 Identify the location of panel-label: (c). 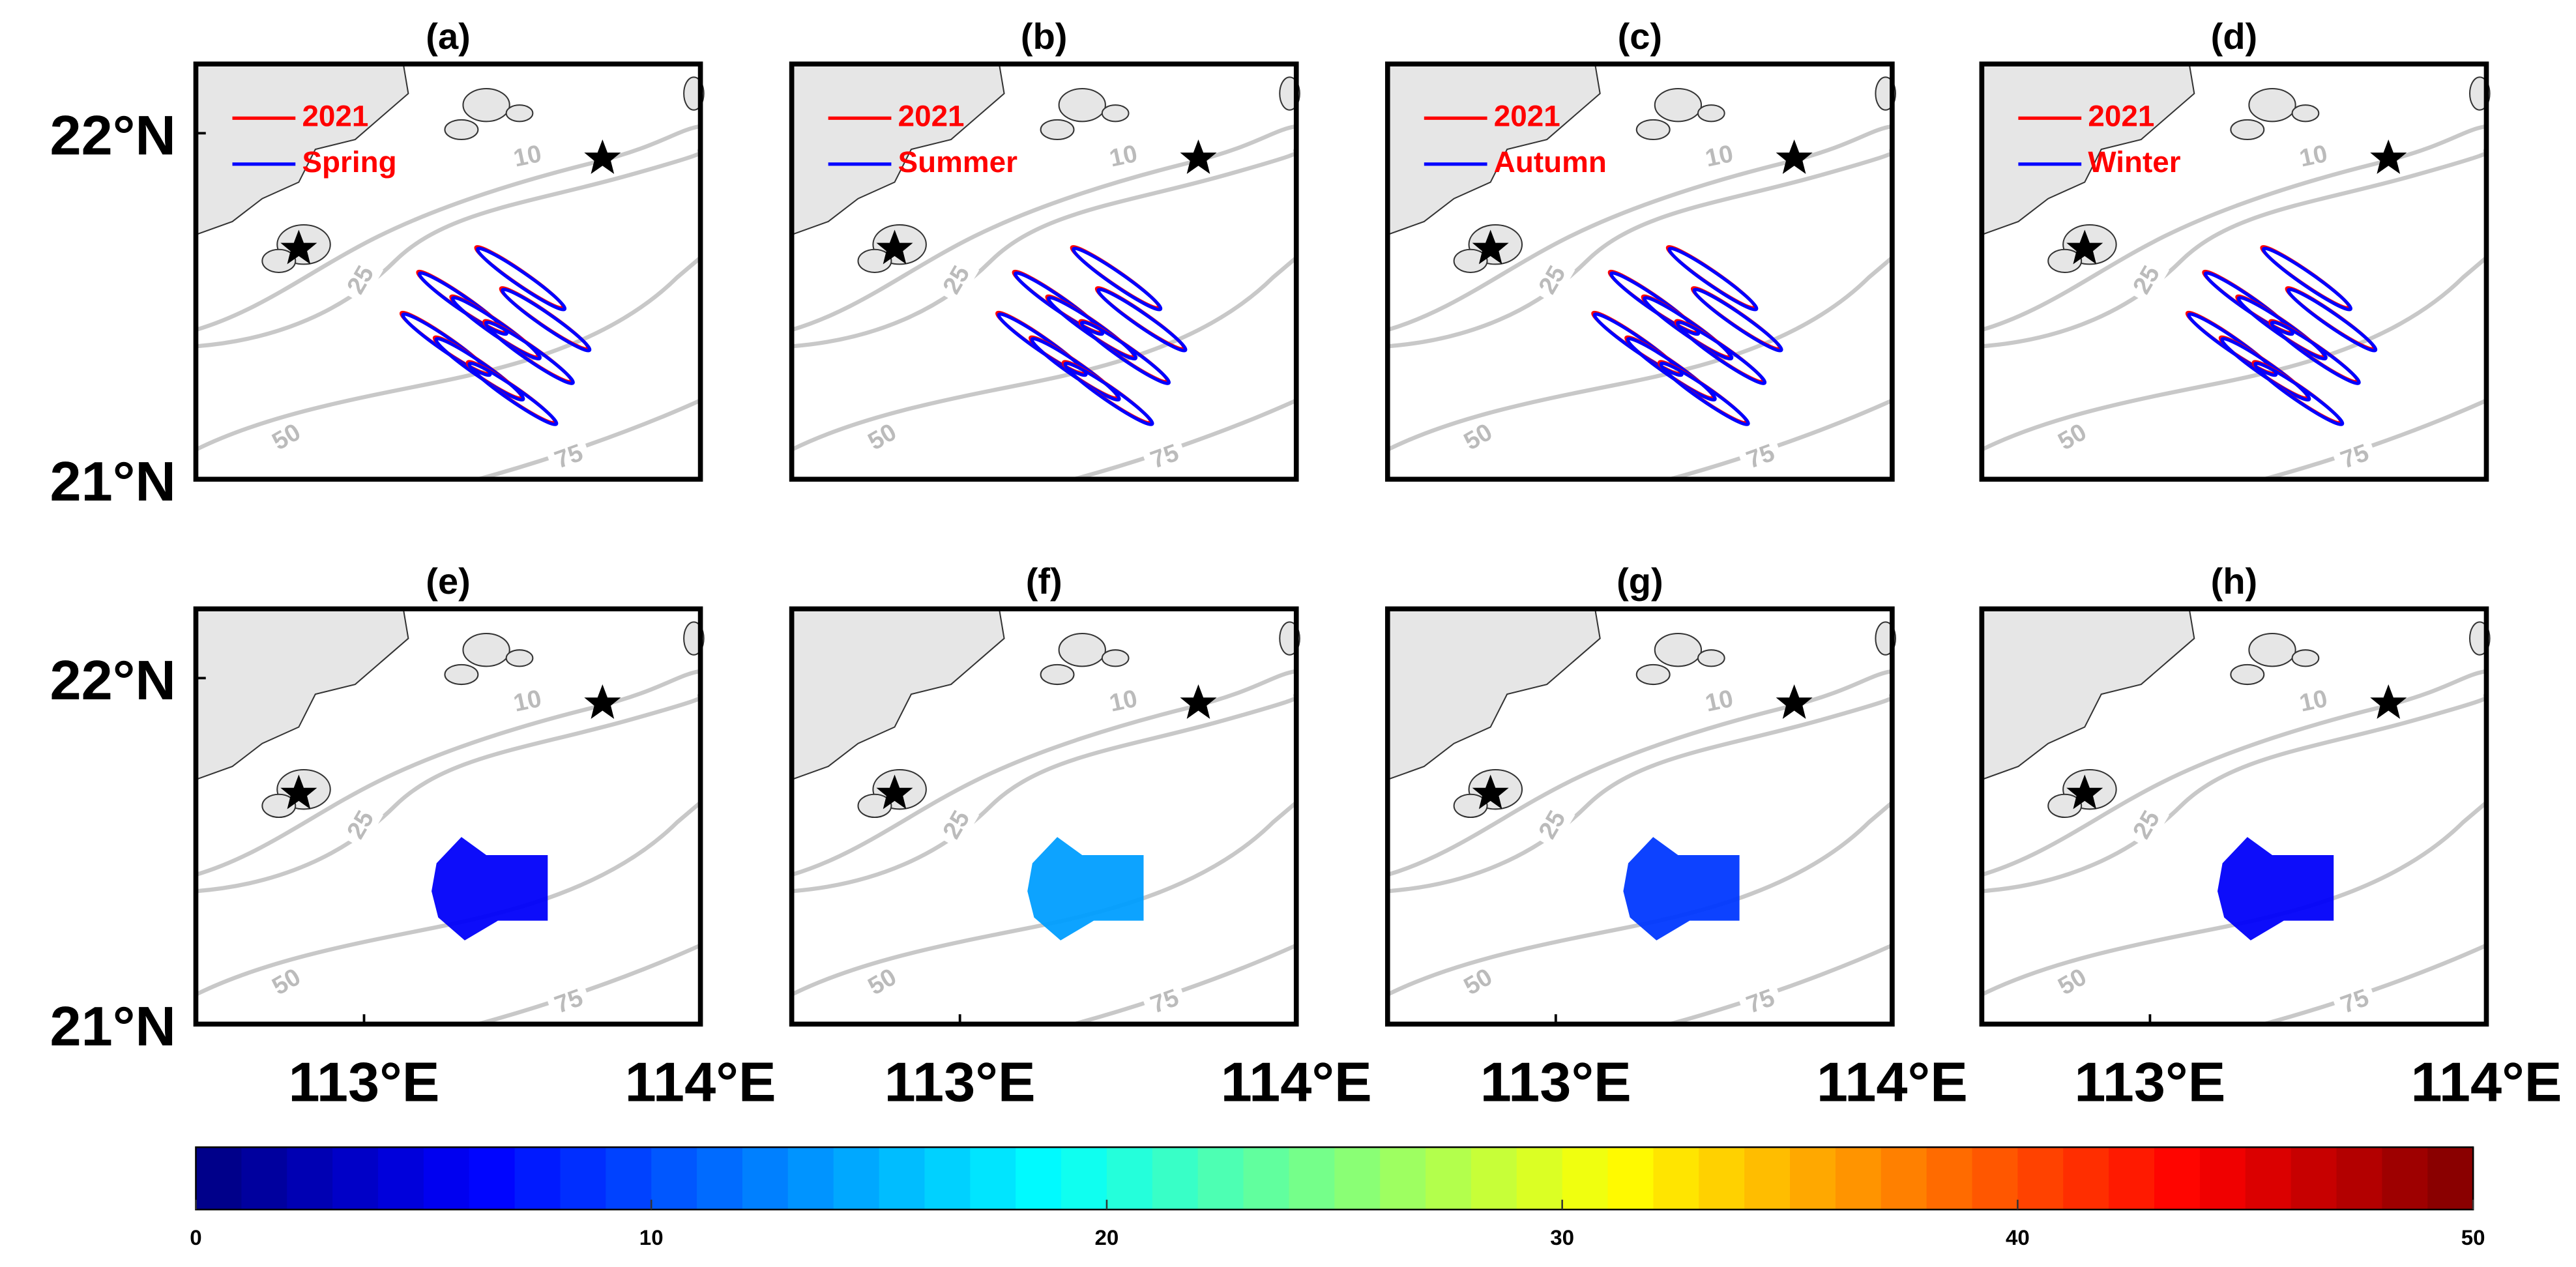
(1640, 36).